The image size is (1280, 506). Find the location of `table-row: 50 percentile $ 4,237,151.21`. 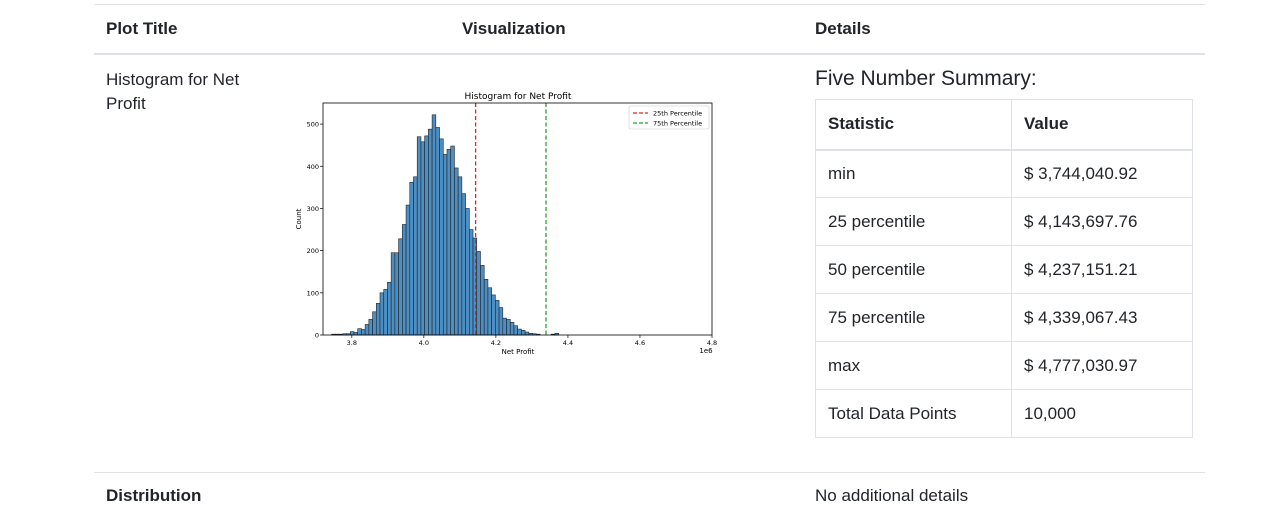

table-row: 50 percentile $ 4,237,151.21 is located at coordinates (1004, 269).